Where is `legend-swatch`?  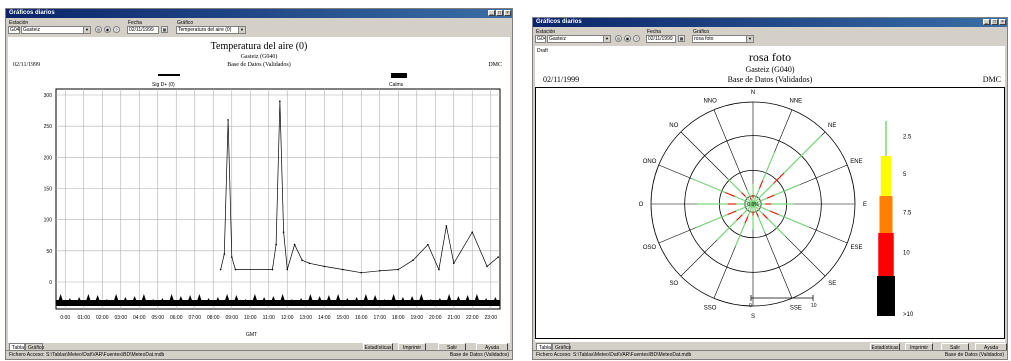 legend-swatch is located at coordinates (886, 214).